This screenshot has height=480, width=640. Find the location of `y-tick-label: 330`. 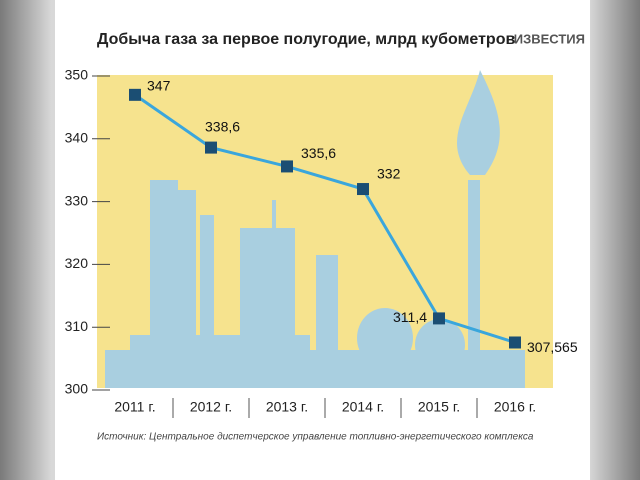

y-tick-label: 330 is located at coordinates (77, 200).